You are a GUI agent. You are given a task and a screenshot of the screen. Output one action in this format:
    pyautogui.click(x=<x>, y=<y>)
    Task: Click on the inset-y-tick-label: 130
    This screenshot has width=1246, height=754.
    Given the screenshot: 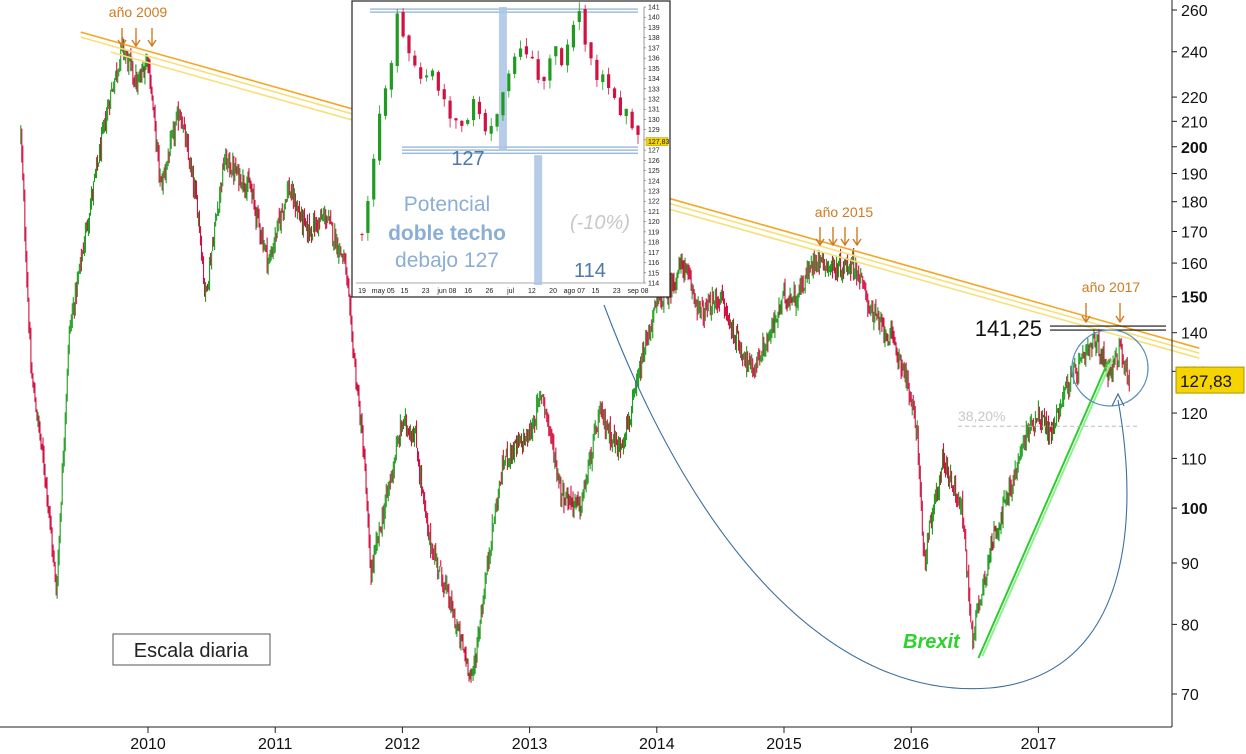 What is the action you would take?
    pyautogui.click(x=654, y=120)
    